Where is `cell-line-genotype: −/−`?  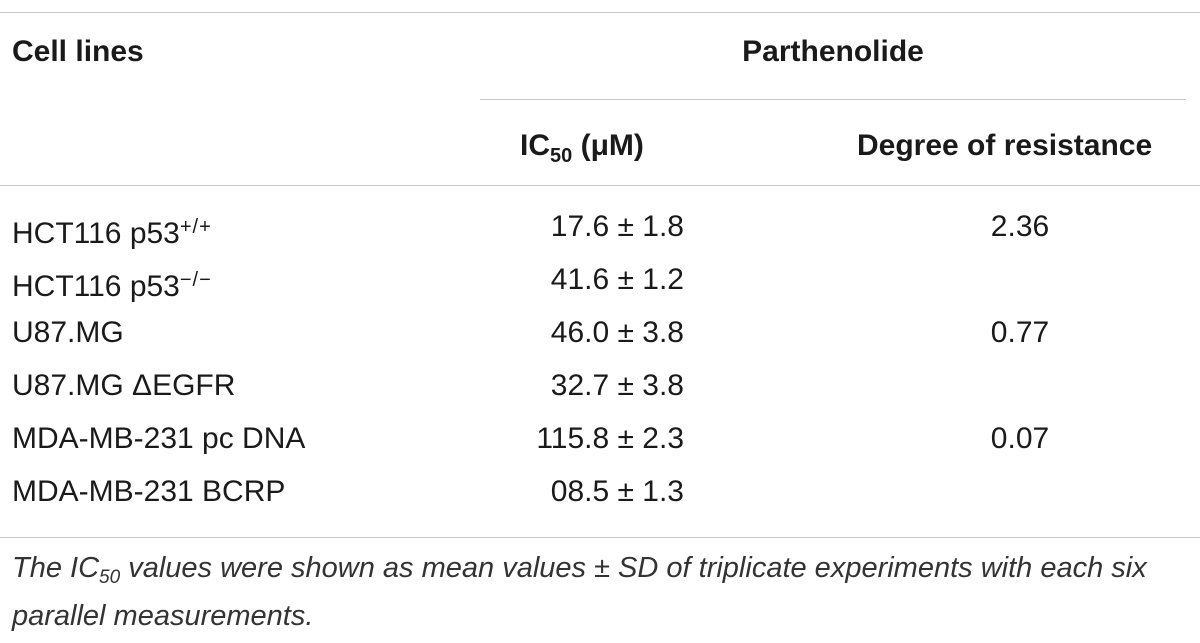
cell-line-genotype: −/− is located at coordinates (195, 280).